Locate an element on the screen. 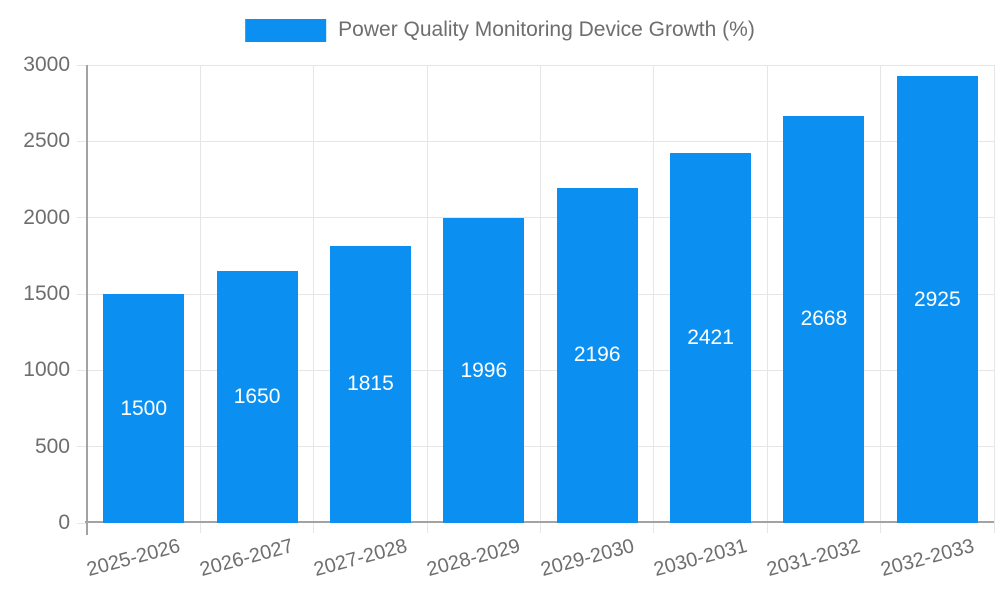 The image size is (1000, 600). y-tick-label: 500 is located at coordinates (52, 446).